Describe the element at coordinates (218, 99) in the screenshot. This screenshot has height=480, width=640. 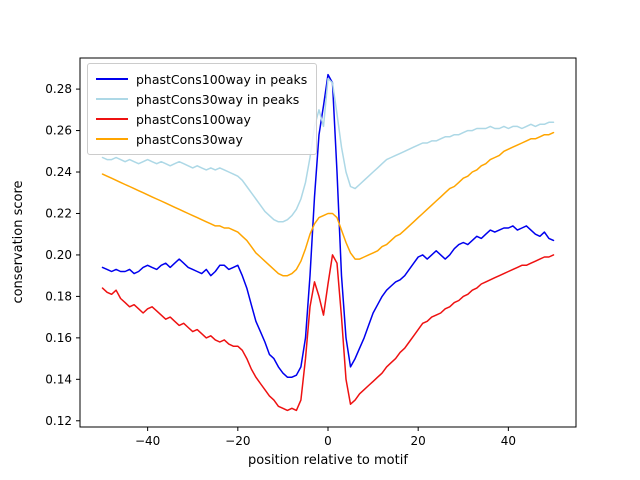
I see `legend-label: phastCons30way in peaks` at that location.